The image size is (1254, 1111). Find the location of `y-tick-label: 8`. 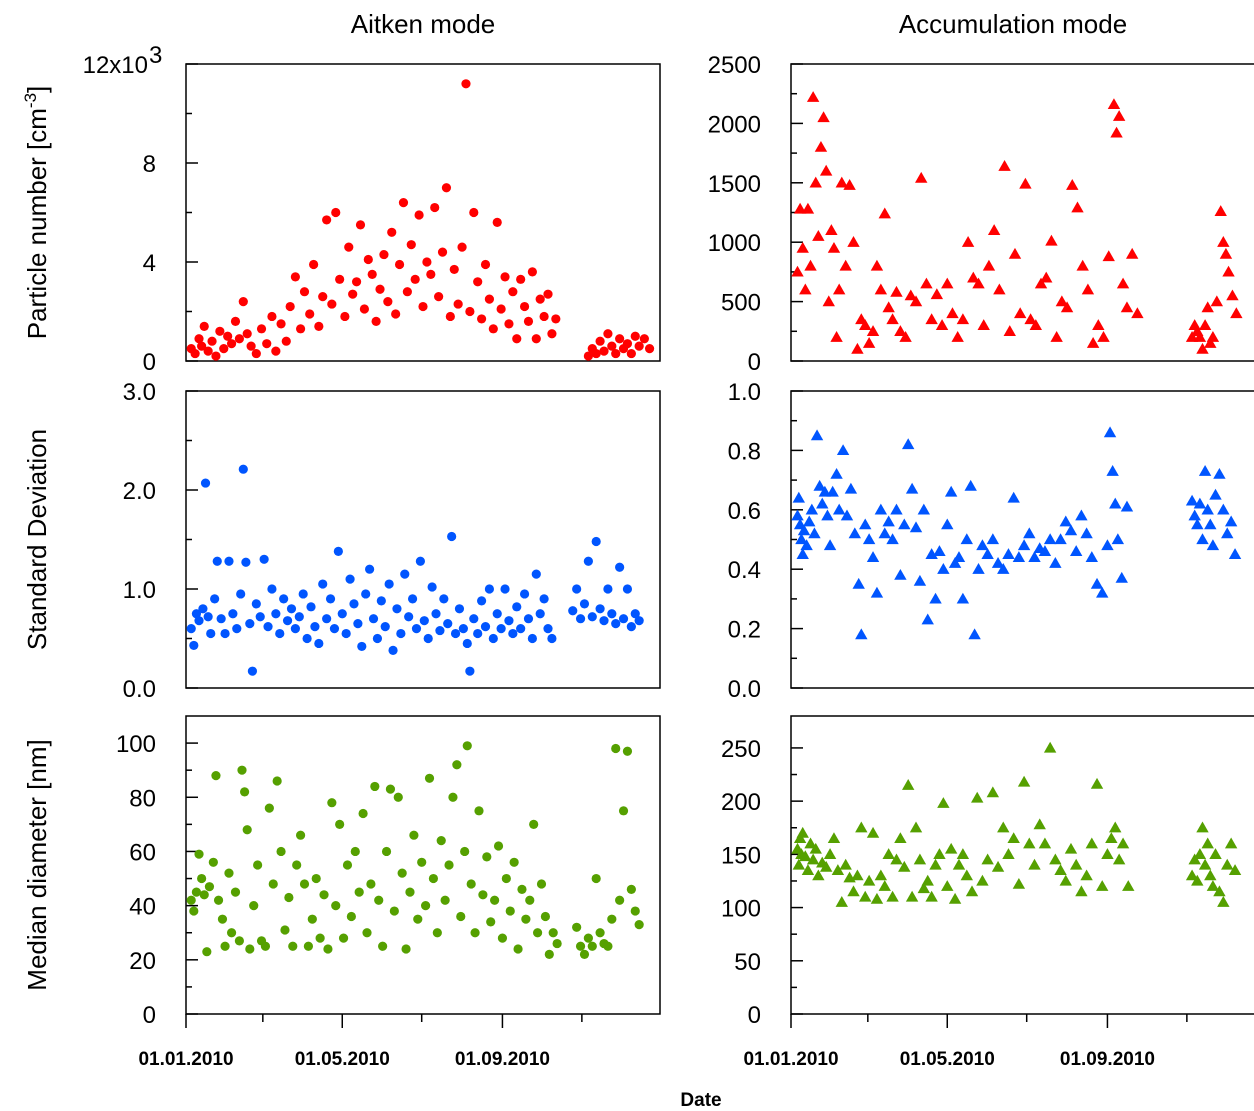

y-tick-label: 8 is located at coordinates (149, 164).